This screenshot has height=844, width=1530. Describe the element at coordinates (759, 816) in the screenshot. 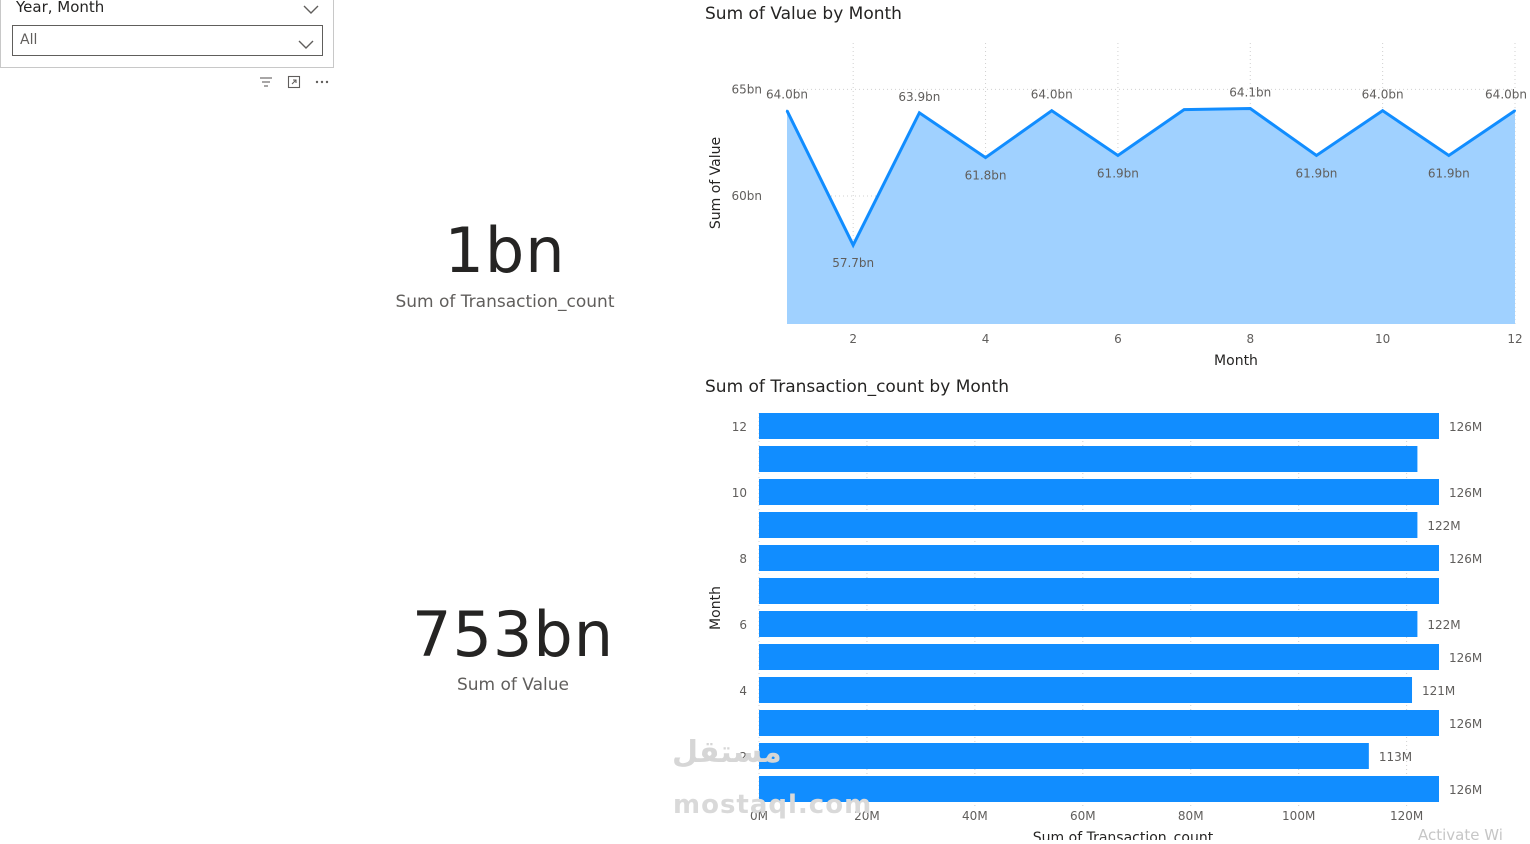

I see `x-tick-label: 0M` at that location.